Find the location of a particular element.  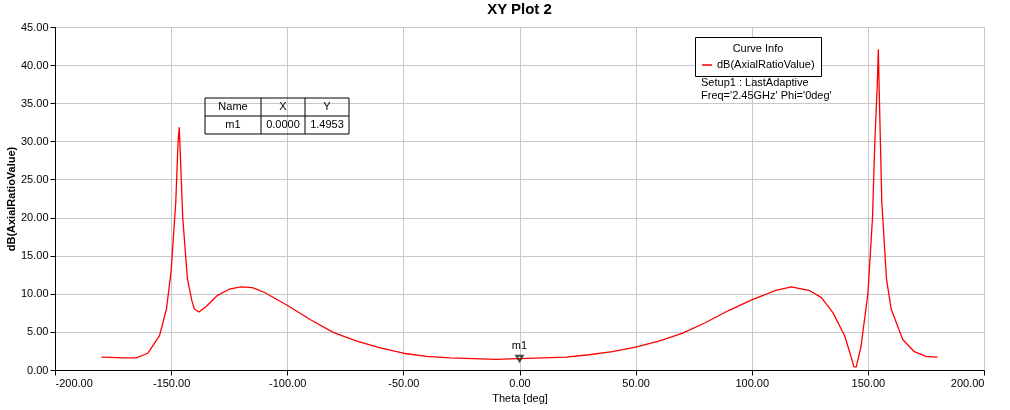

y-tick-label: 35.00 is located at coordinates (34, 102).